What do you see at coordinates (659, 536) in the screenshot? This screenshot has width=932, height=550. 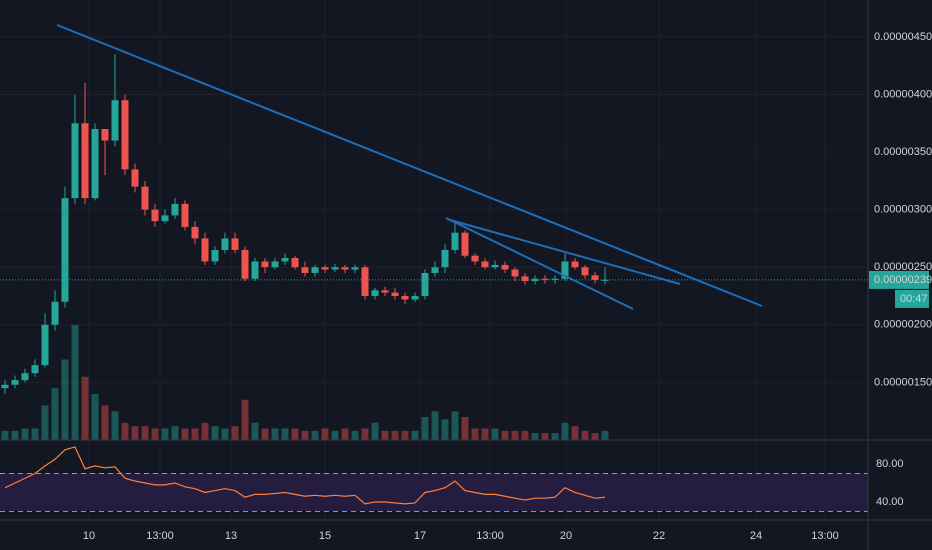 I see `x-tick-label: 22` at bounding box center [659, 536].